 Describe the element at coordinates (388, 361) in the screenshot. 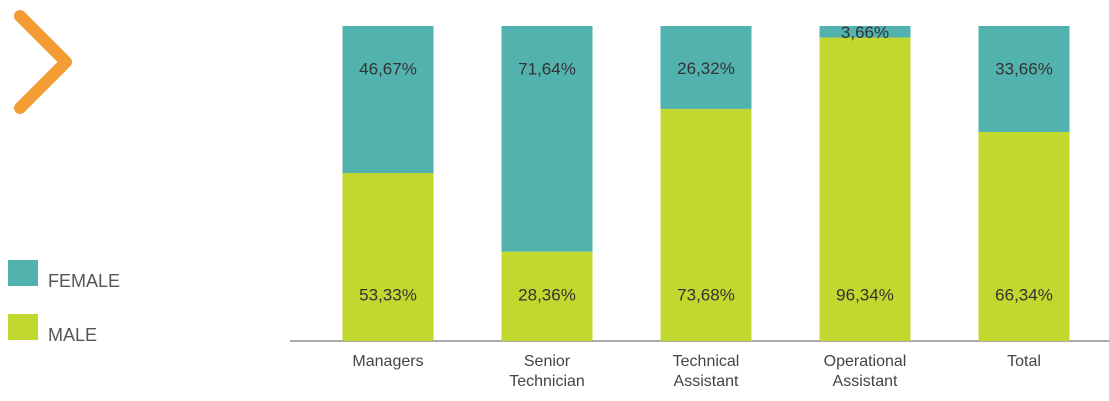

I see `x-tick-label: Managers` at that location.